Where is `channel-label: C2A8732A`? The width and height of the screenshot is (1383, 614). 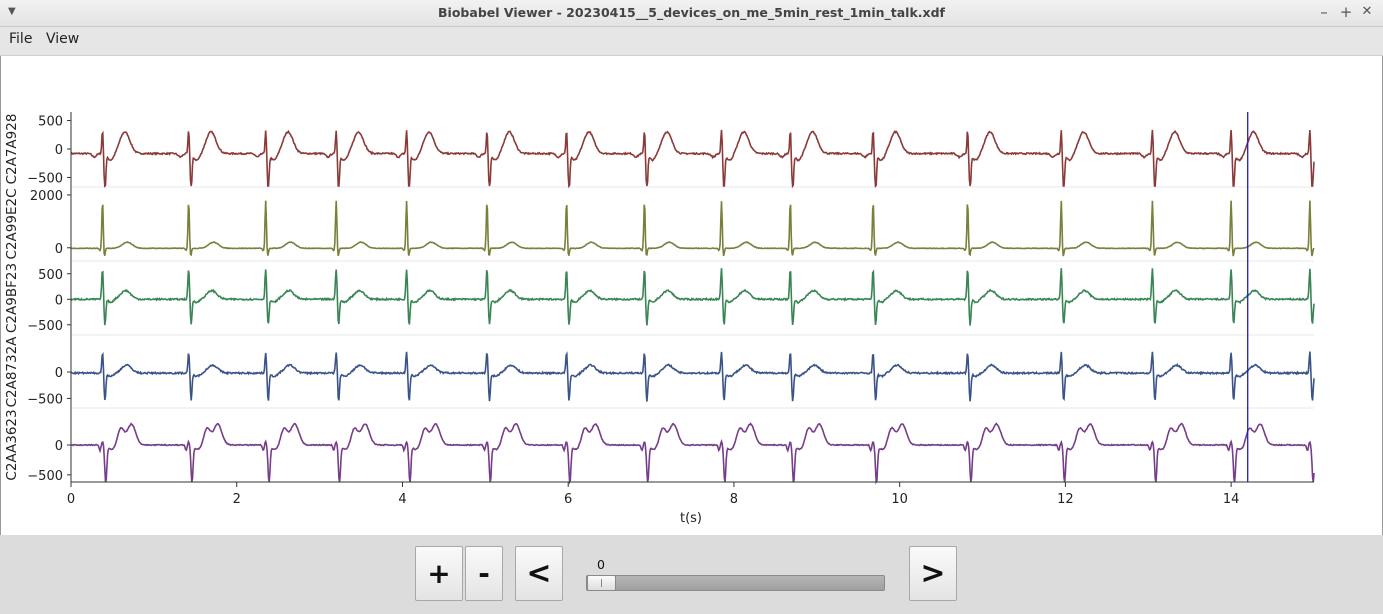
channel-label: C2A8732A is located at coordinates (12, 372).